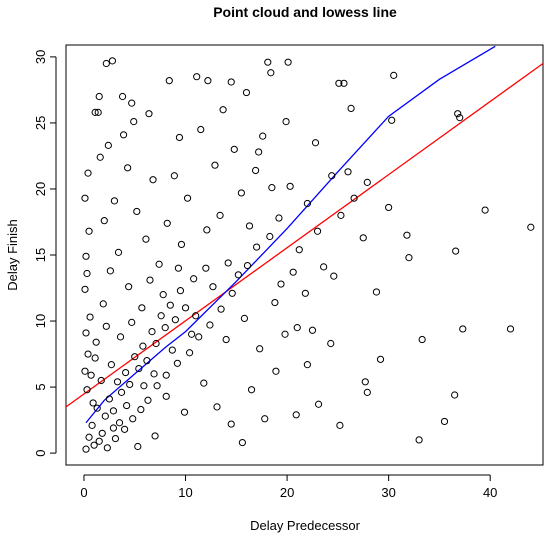 The height and width of the screenshot is (542, 550). Describe the element at coordinates (12, 255) in the screenshot. I see `y-axis-label: Delay Finish` at that location.